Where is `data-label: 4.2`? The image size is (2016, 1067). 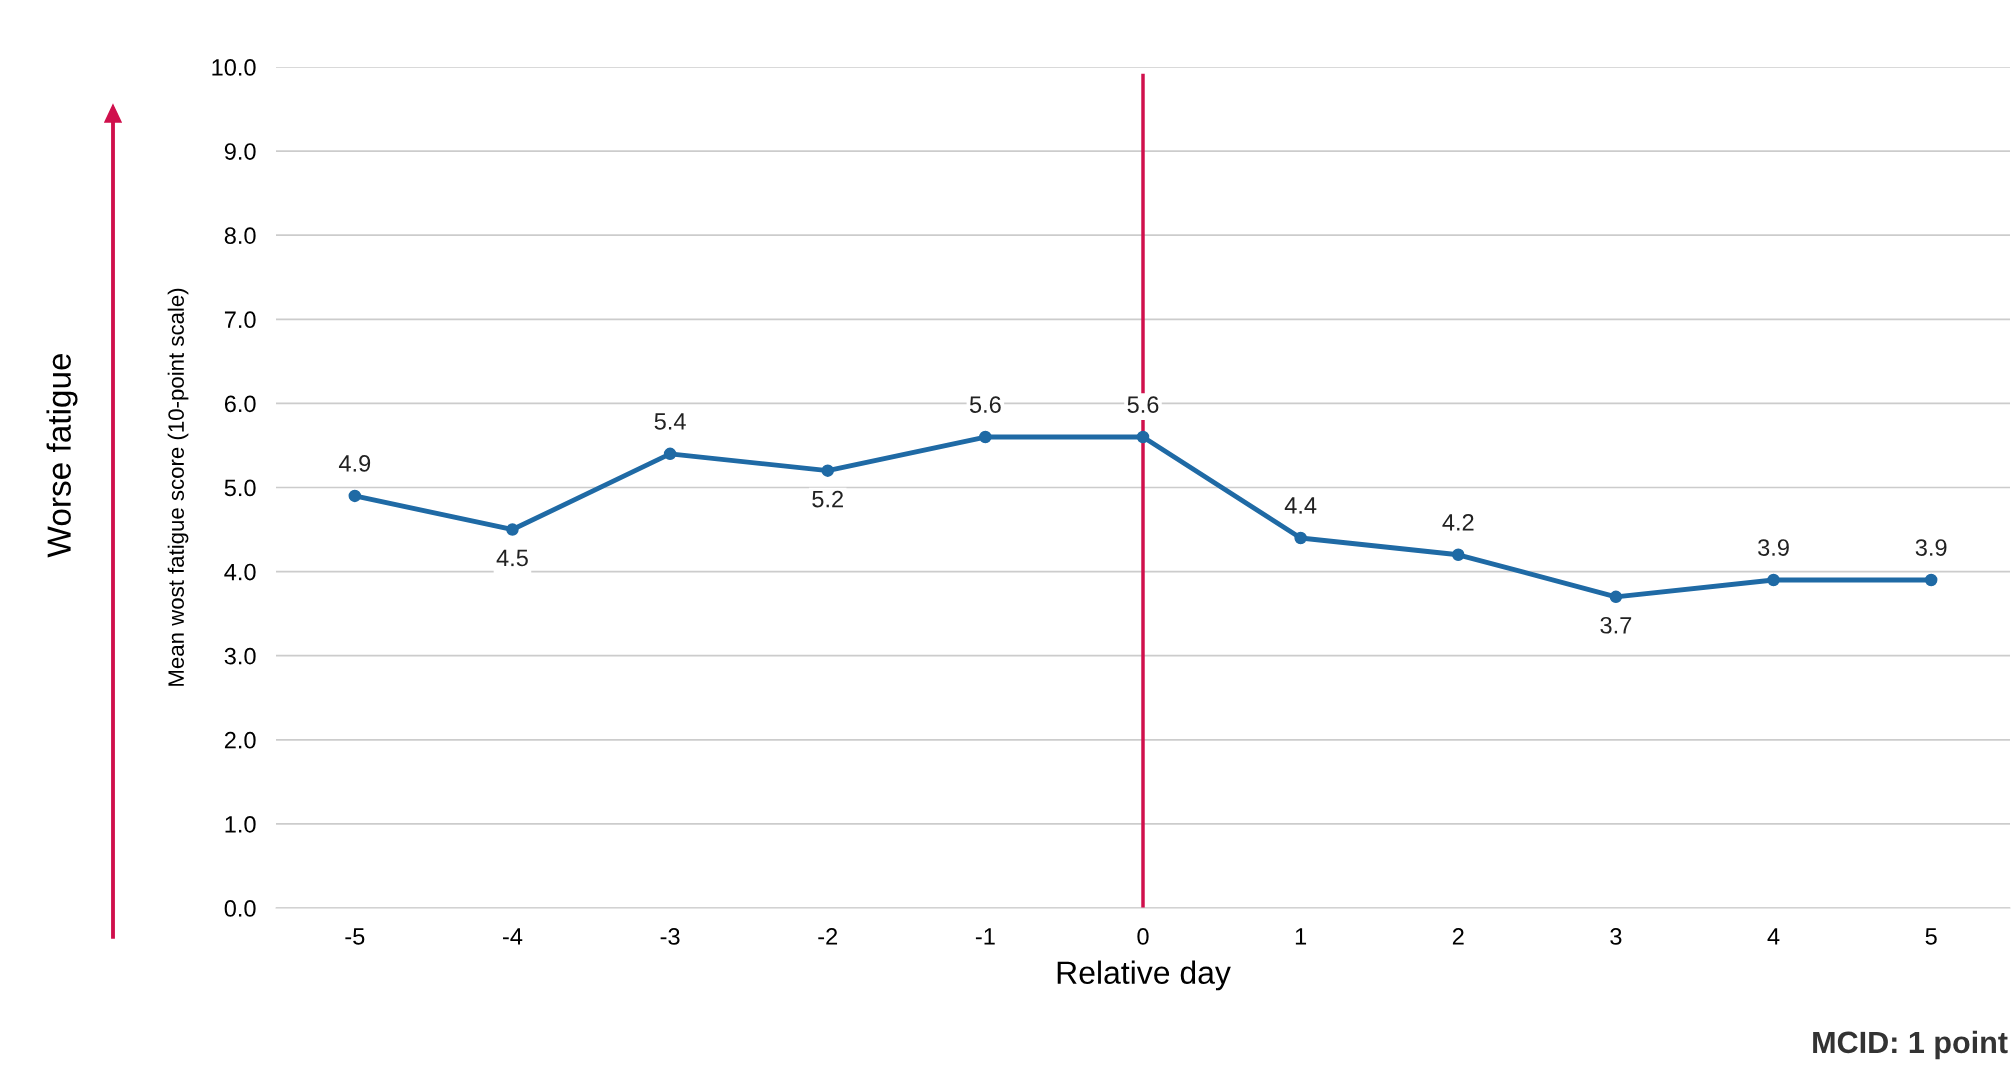 data-label: 4.2 is located at coordinates (1458, 522).